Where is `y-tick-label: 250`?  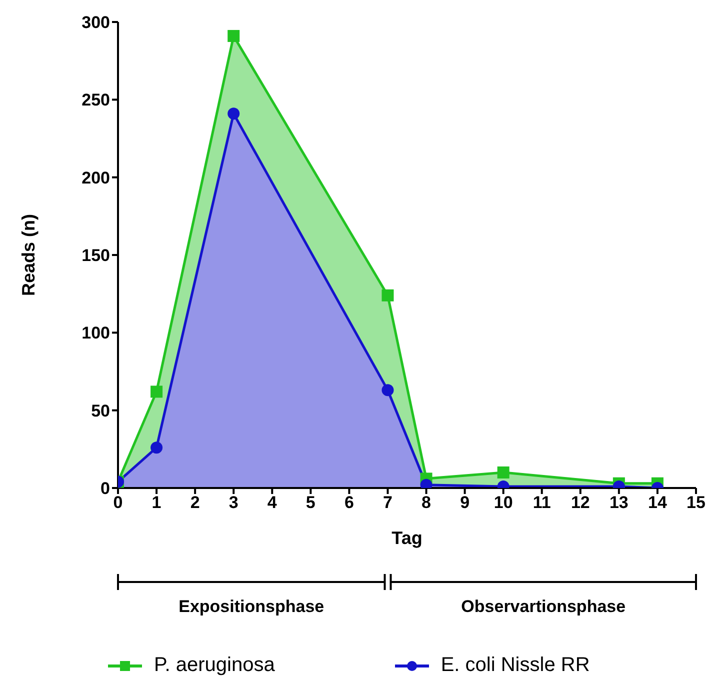 y-tick-label: 250 is located at coordinates (96, 100).